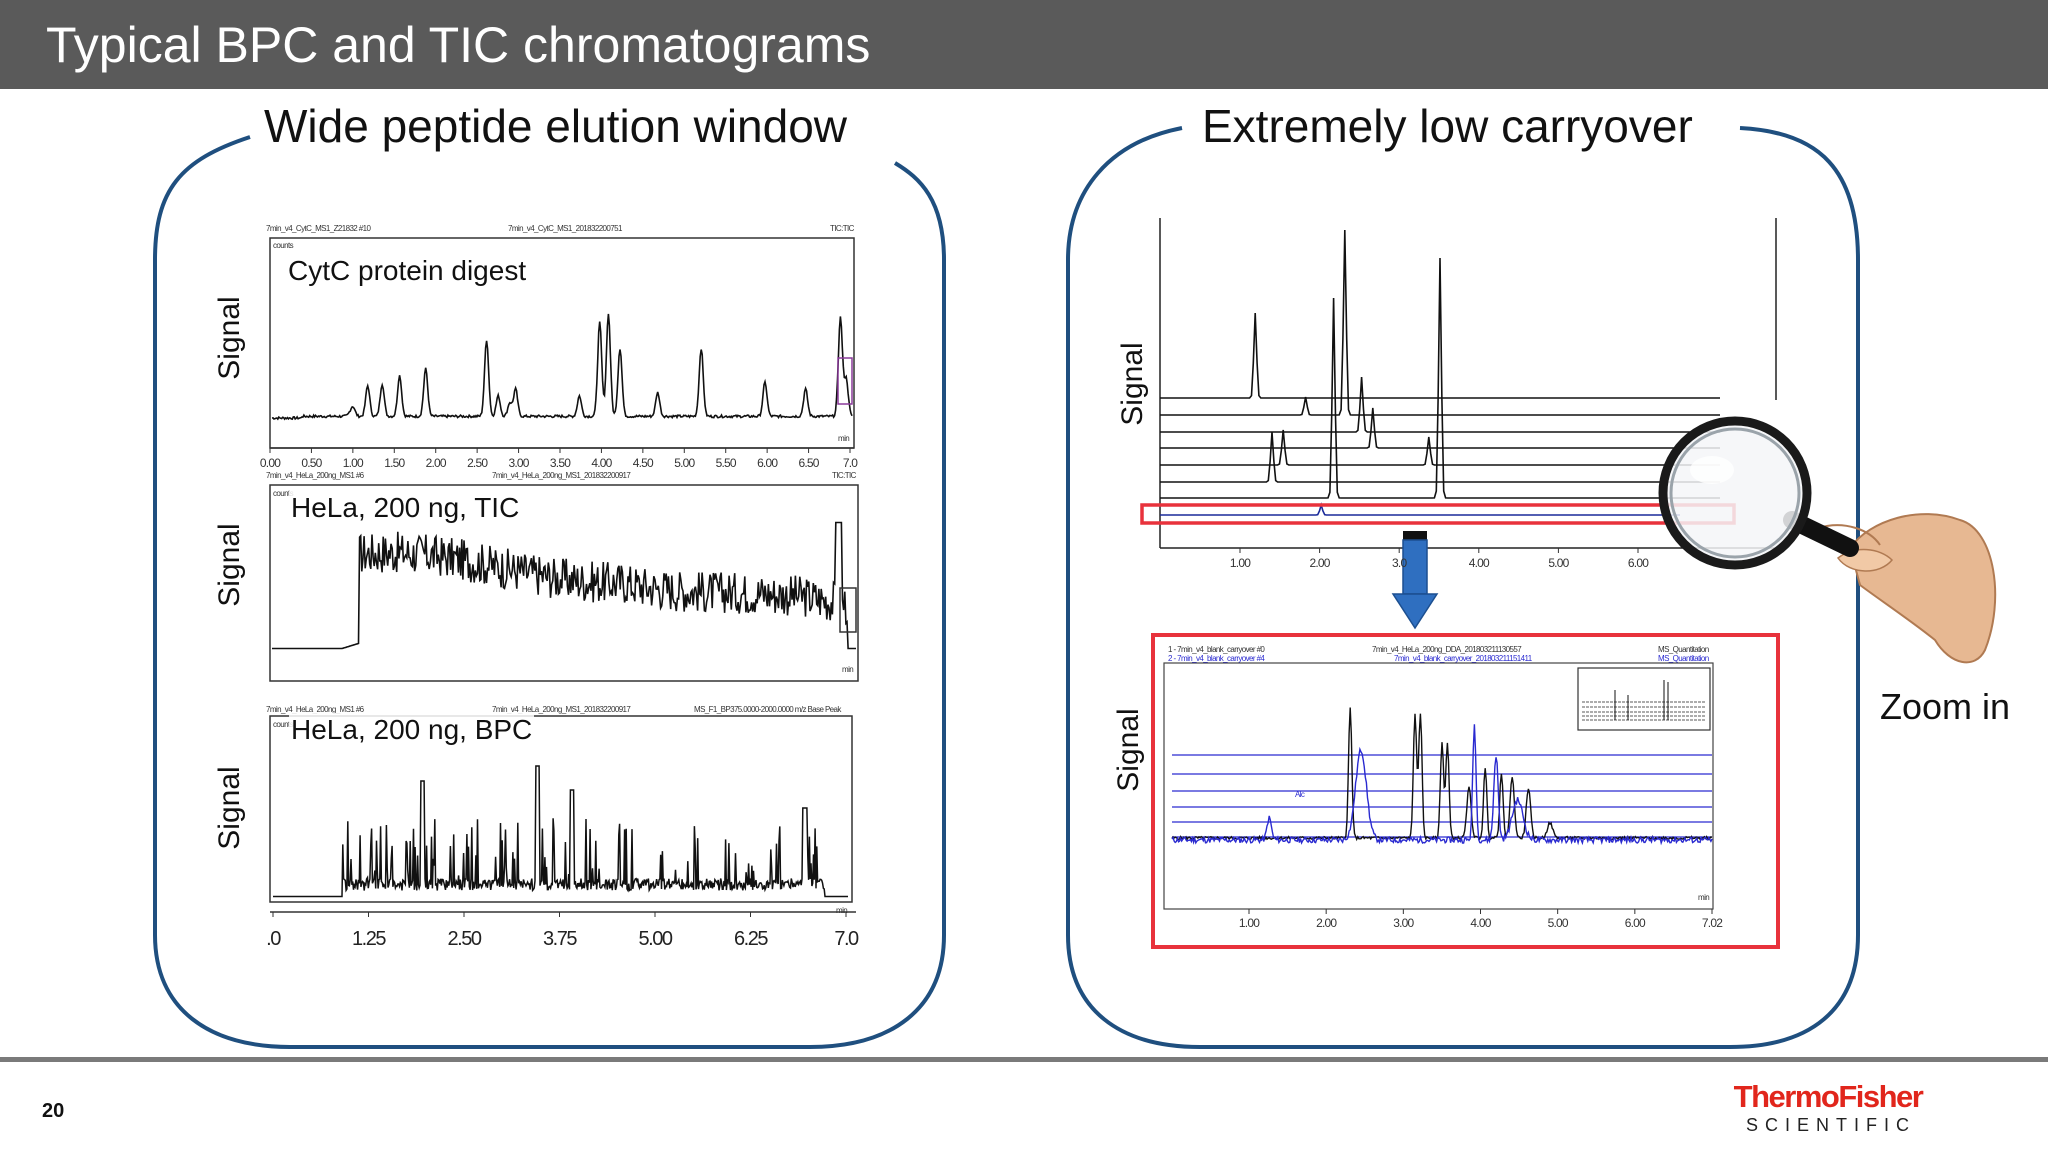 The width and height of the screenshot is (2048, 1152). I want to click on x-tick-label: 0.50, so click(311, 463).